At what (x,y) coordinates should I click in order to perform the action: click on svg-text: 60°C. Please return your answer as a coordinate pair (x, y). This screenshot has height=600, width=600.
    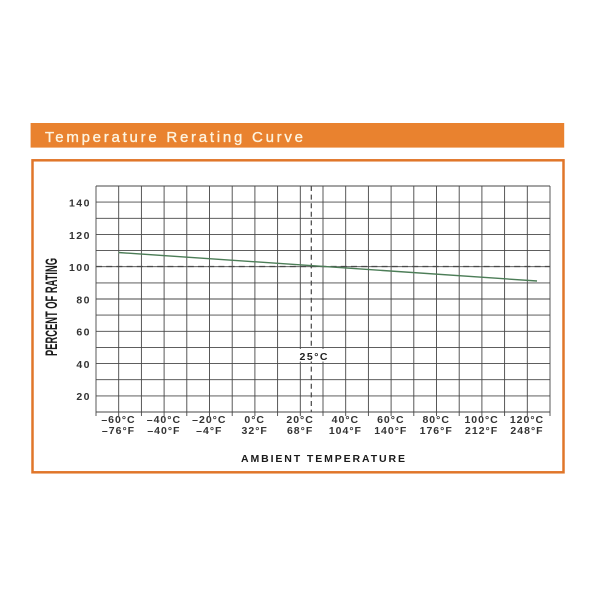
    Looking at the image, I should click on (390, 420).